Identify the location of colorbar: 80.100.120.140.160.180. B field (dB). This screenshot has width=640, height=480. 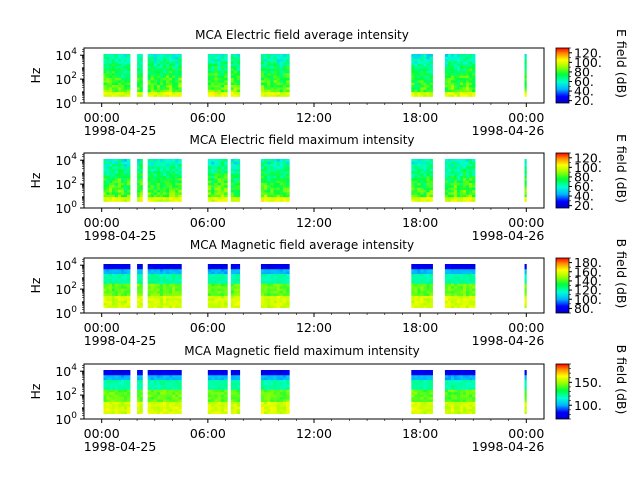
(592, 277).